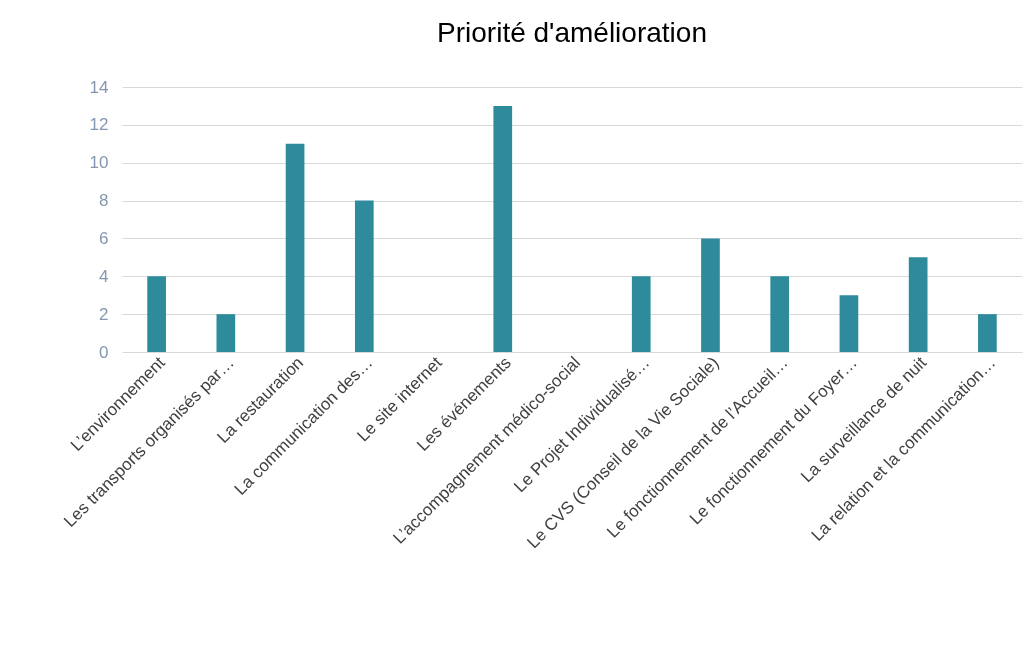  I want to click on y-tick-label: 12, so click(99, 125).